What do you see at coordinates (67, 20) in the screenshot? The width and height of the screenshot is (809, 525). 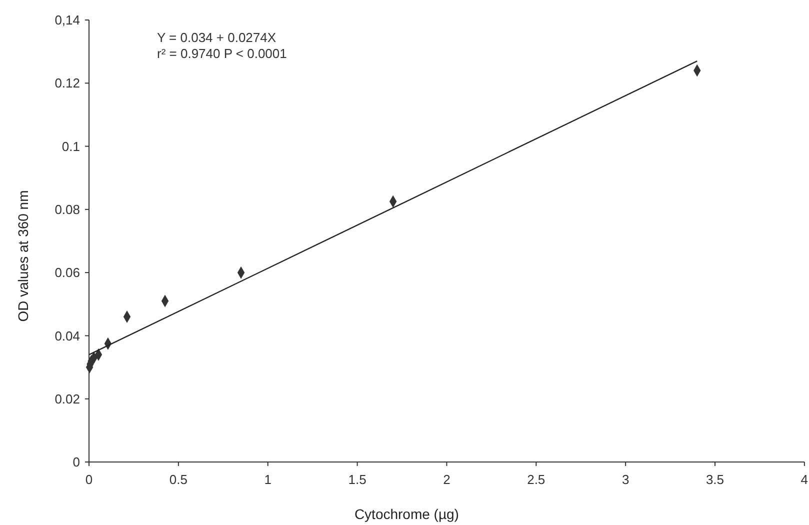 I see `y-tick-label: 0,14` at bounding box center [67, 20].